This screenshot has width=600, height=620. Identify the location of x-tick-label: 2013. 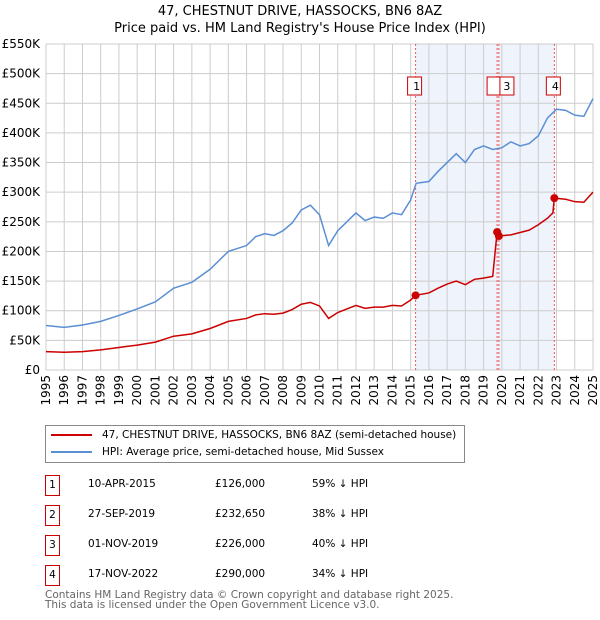
(374, 390).